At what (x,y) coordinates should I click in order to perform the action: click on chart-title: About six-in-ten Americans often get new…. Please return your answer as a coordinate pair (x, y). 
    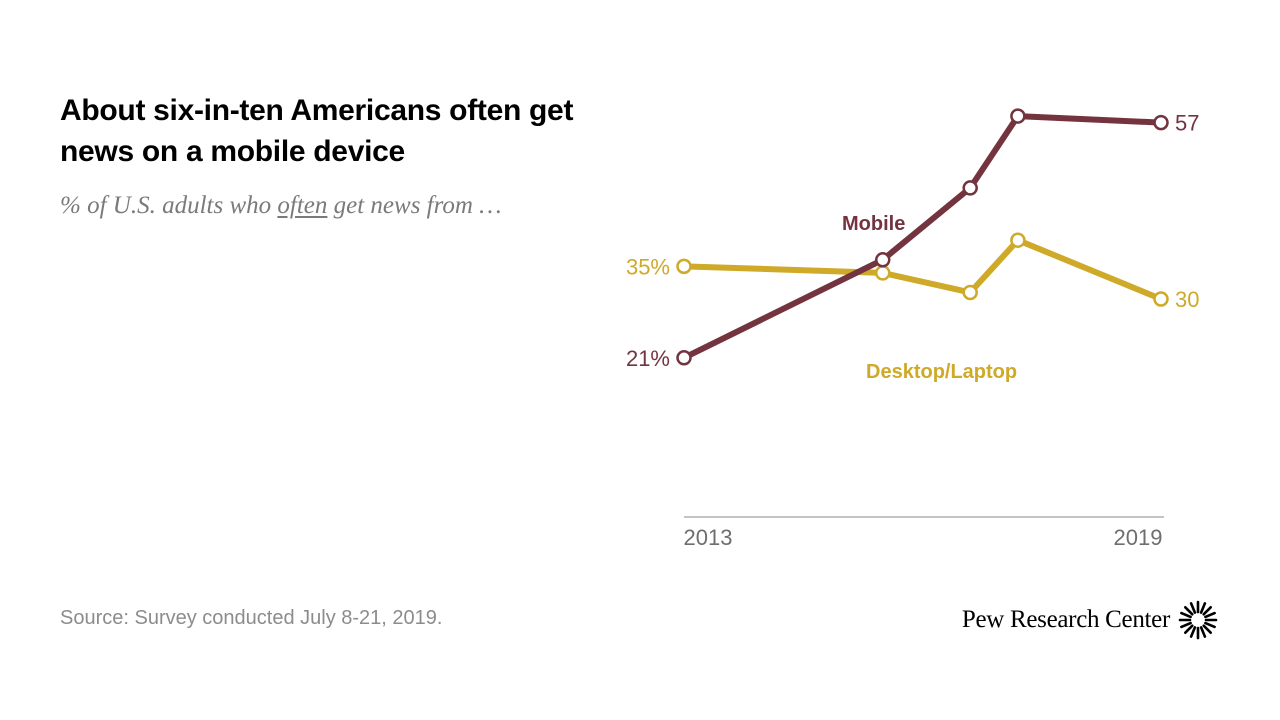
    Looking at the image, I should click on (317, 131).